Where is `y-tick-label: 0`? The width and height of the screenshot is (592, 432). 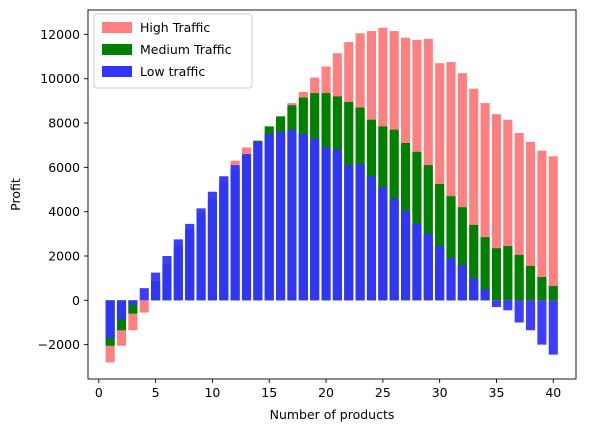
y-tick-label: 0 is located at coordinates (76, 300).